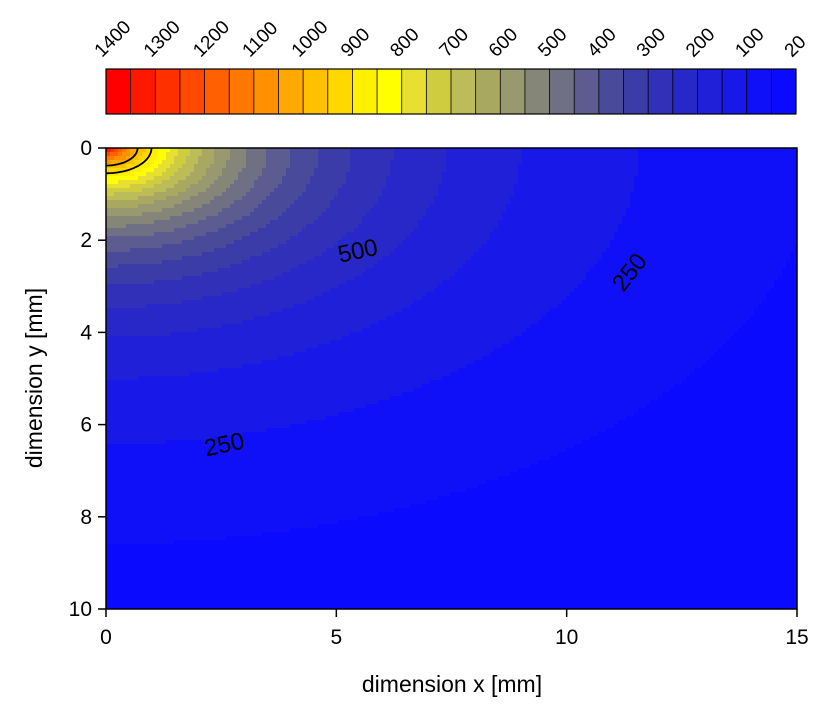 This screenshot has width=819, height=719. Describe the element at coordinates (389, 91) in the screenshot. I see `colorbar-band` at that location.